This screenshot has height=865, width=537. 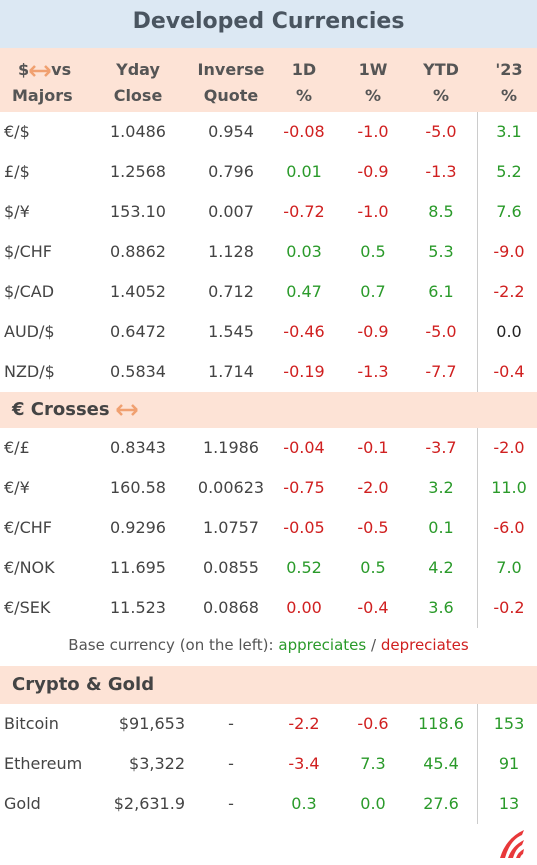 I want to click on row-label: €/CHF, so click(x=28, y=527).